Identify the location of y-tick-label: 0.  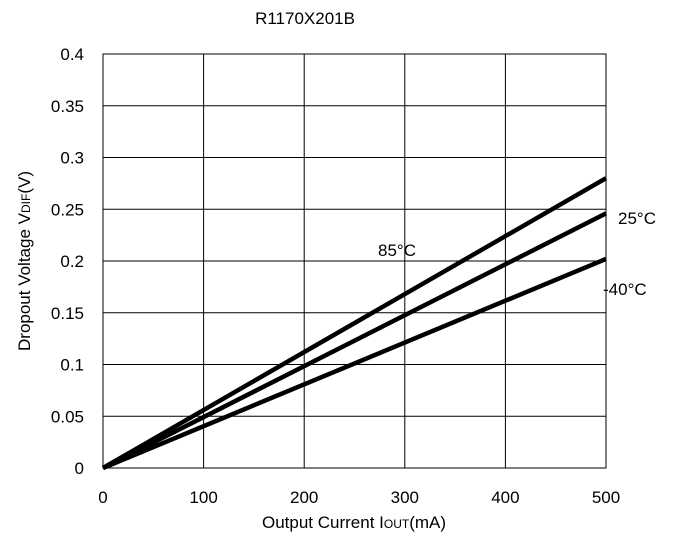
(79, 468).